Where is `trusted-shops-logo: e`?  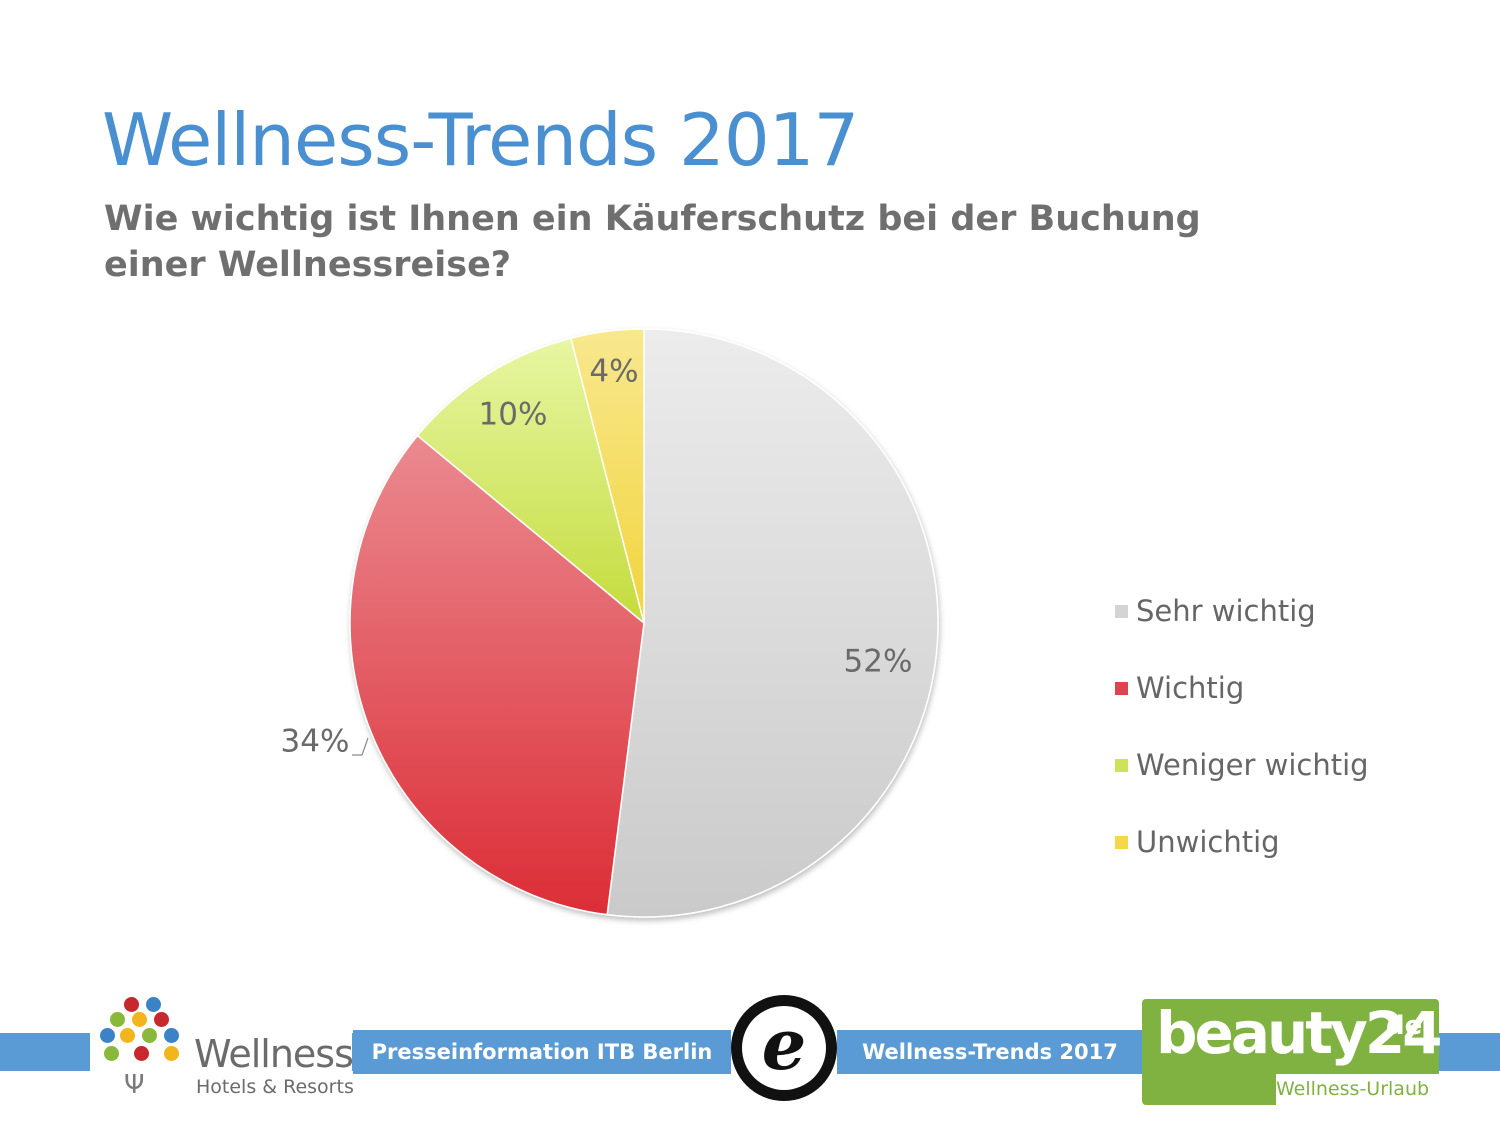
trusted-shops-logo: e is located at coordinates (784, 1048).